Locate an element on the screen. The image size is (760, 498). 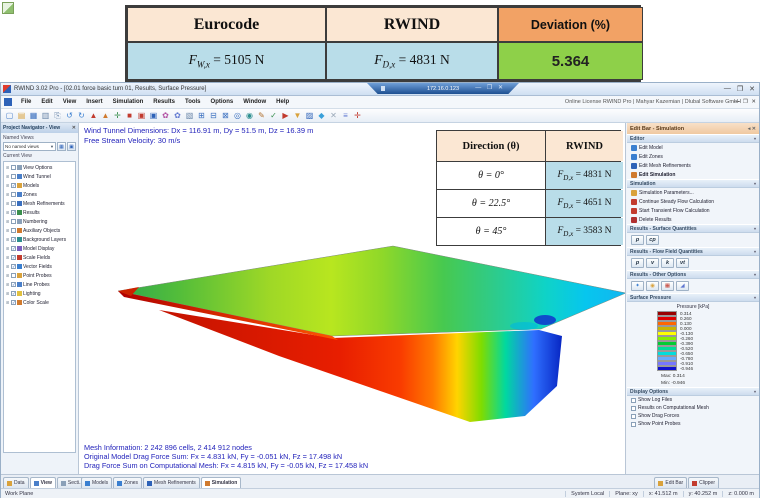
toolbar-icon: ✕ is located at coordinates (333, 115).